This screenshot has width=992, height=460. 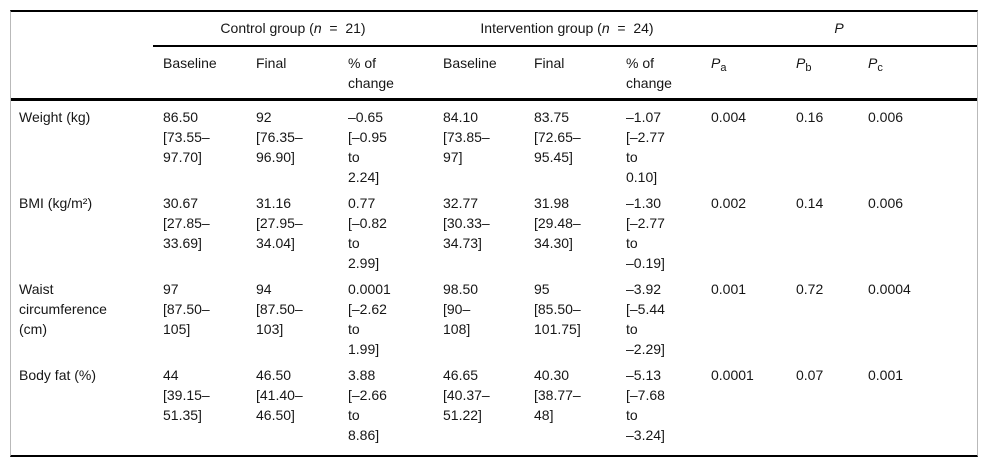 I want to click on cell-intervention-final: 83.75 [72.65– 95.45], so click(x=557, y=137).